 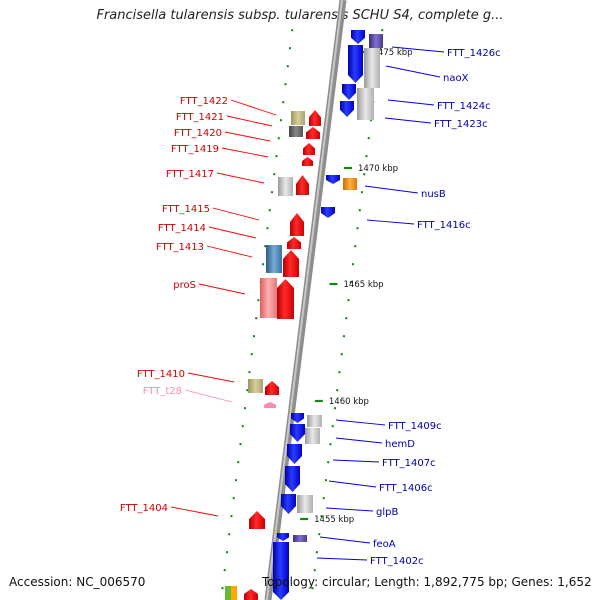 I want to click on forward-gene-label: FTT_1419, so click(x=195, y=149).